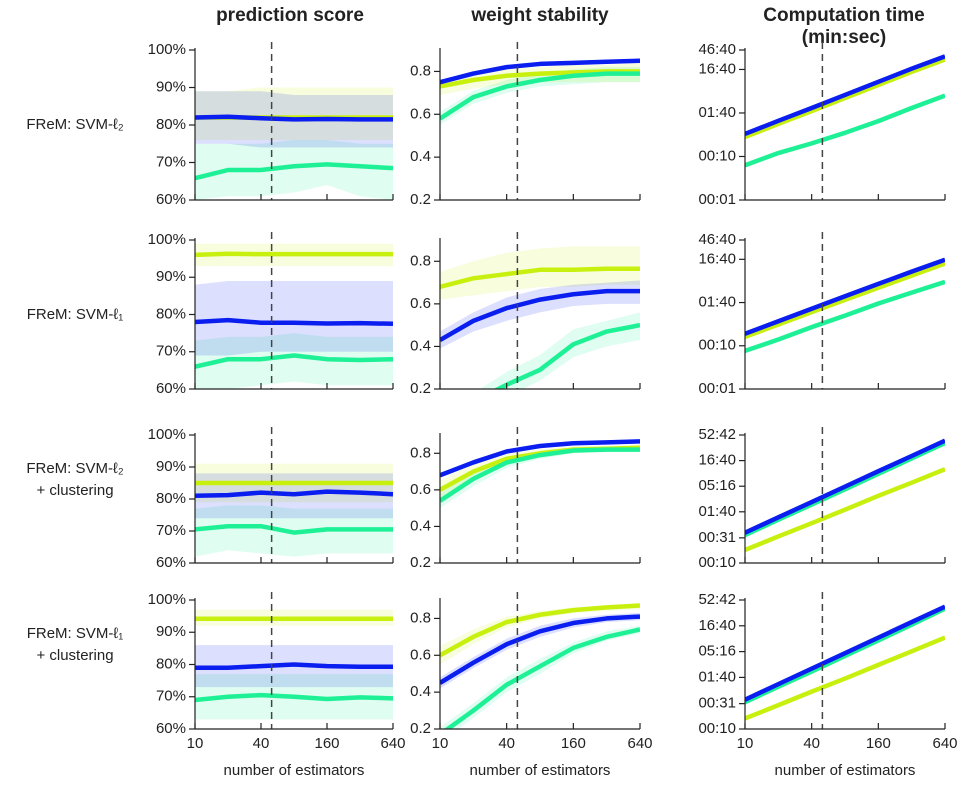 The height and width of the screenshot is (786, 979). I want to click on panel: 00:10 00:31 01:40 05:16 16:40 52:42, so click(822, 498).